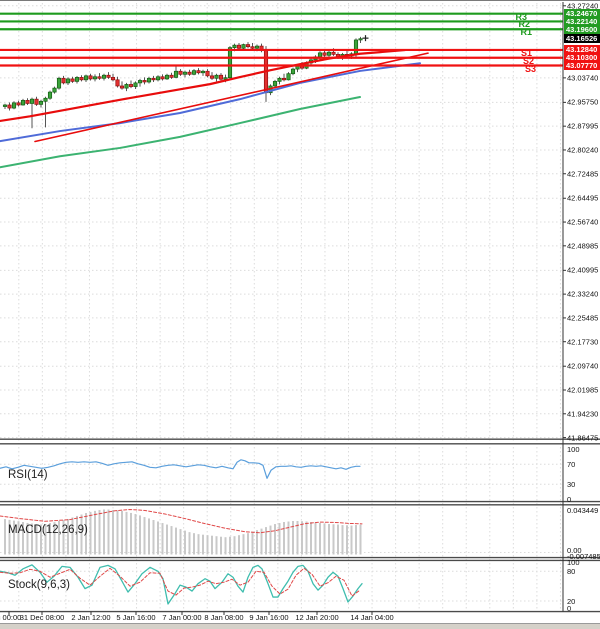 The width and height of the screenshot is (600, 629). Describe the element at coordinates (583, 556) in the screenshot. I see `macd-axis-min: -0.007485` at that location.